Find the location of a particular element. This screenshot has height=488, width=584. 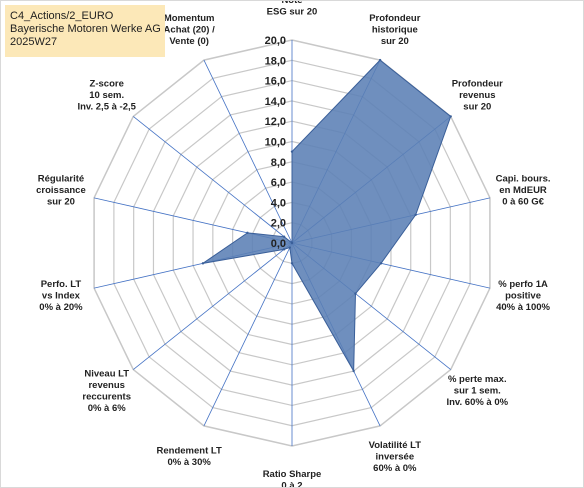

company-name: Bayerische Motoren Werke AG is located at coordinates (85, 29).